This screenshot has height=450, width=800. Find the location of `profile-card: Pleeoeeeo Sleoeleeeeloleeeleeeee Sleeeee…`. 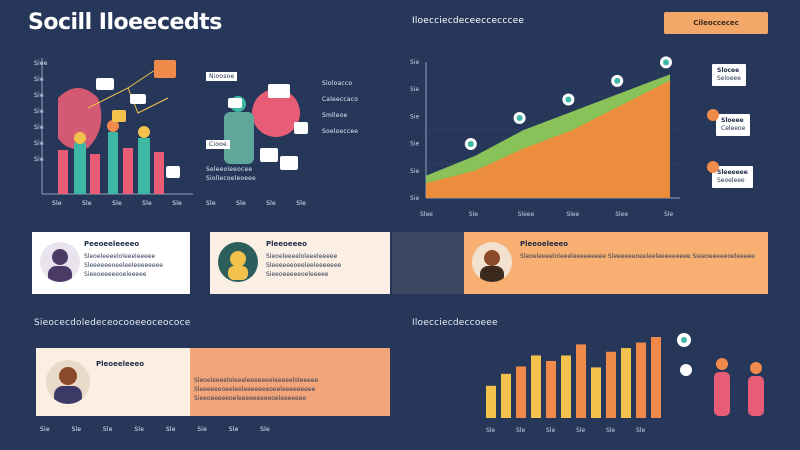

profile-card: Pleeoeeeo Sleoeleeeeloleeeleeeee Sleeeee… is located at coordinates (300, 263).